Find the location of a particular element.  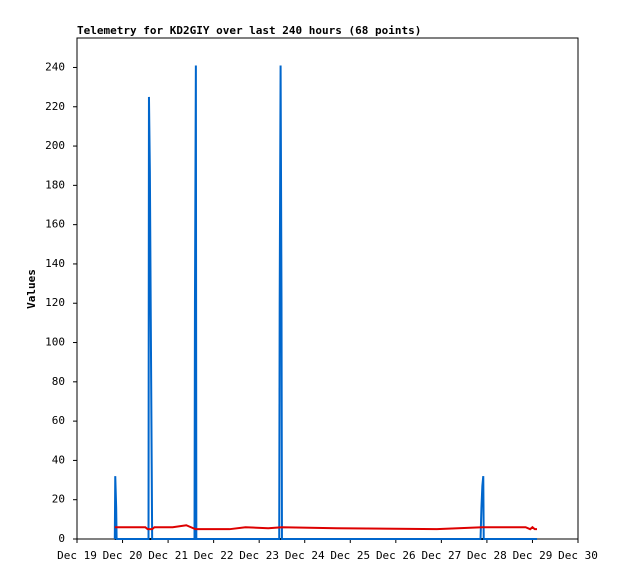

y-tick-label: 0 is located at coordinates (61, 538).